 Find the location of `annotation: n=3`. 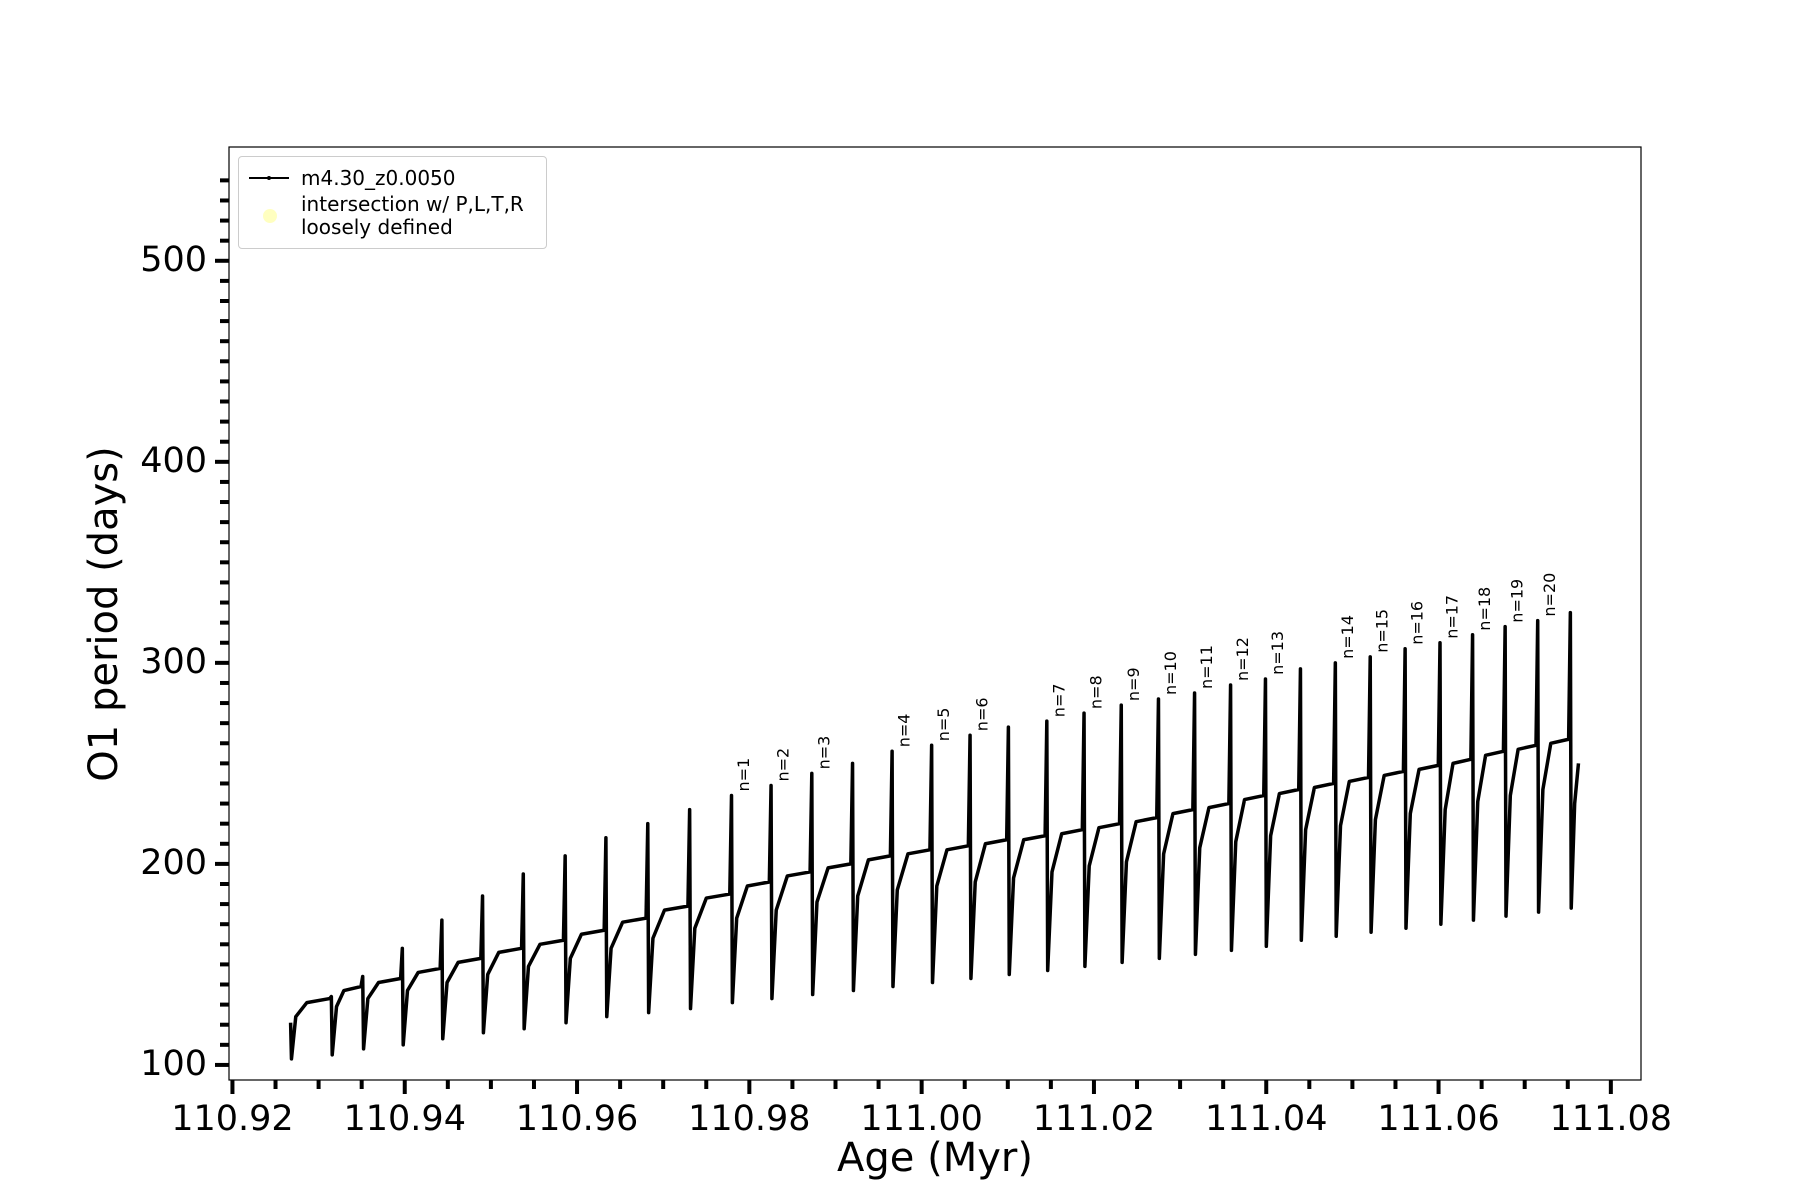

annotation: n=3 is located at coordinates (823, 753).